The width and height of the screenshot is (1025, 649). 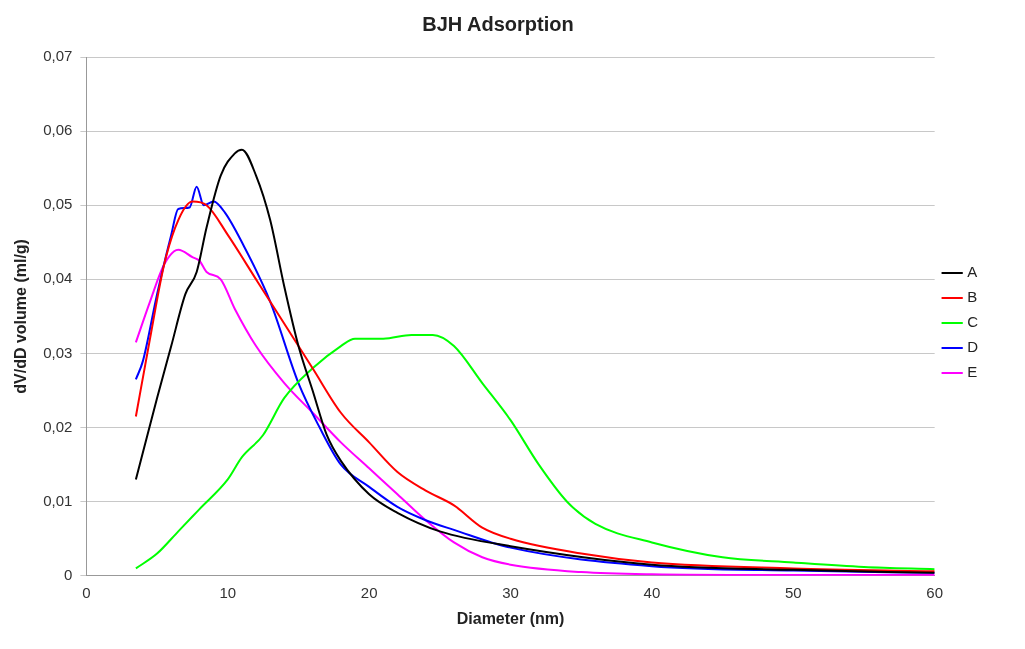 What do you see at coordinates (972, 372) in the screenshot?
I see `legend-label: E` at bounding box center [972, 372].